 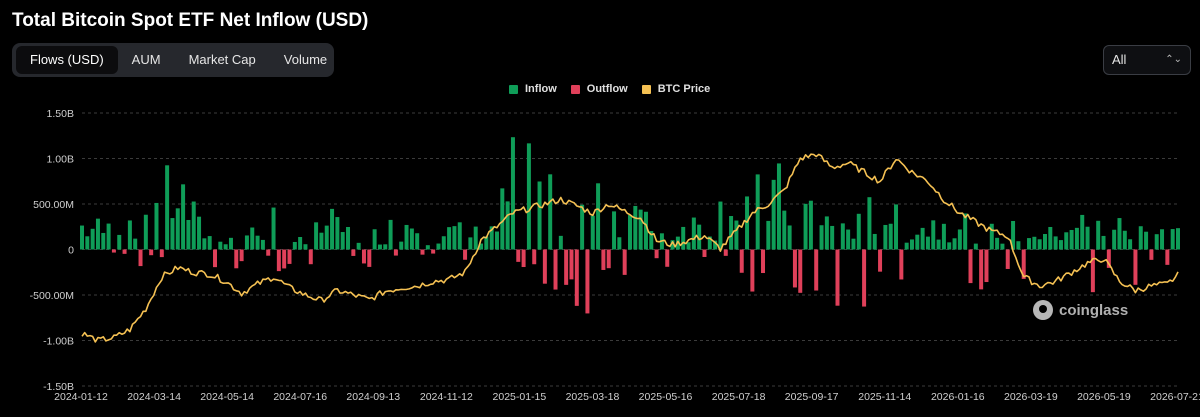 What do you see at coordinates (446, 397) in the screenshot?
I see `x-tick-label: 2024-11-12` at bounding box center [446, 397].